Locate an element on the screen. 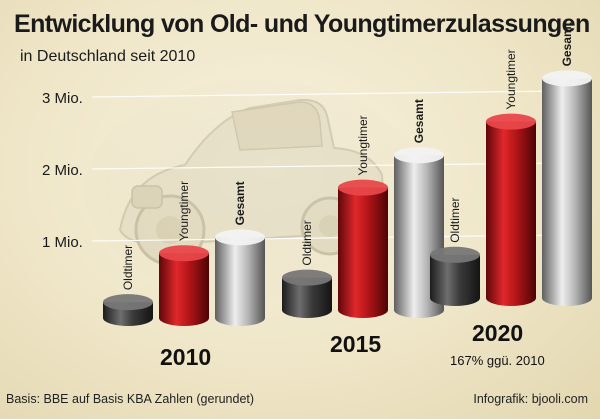 The width and height of the screenshot is (600, 419). bar-gesamt-2020 is located at coordinates (567, 188).